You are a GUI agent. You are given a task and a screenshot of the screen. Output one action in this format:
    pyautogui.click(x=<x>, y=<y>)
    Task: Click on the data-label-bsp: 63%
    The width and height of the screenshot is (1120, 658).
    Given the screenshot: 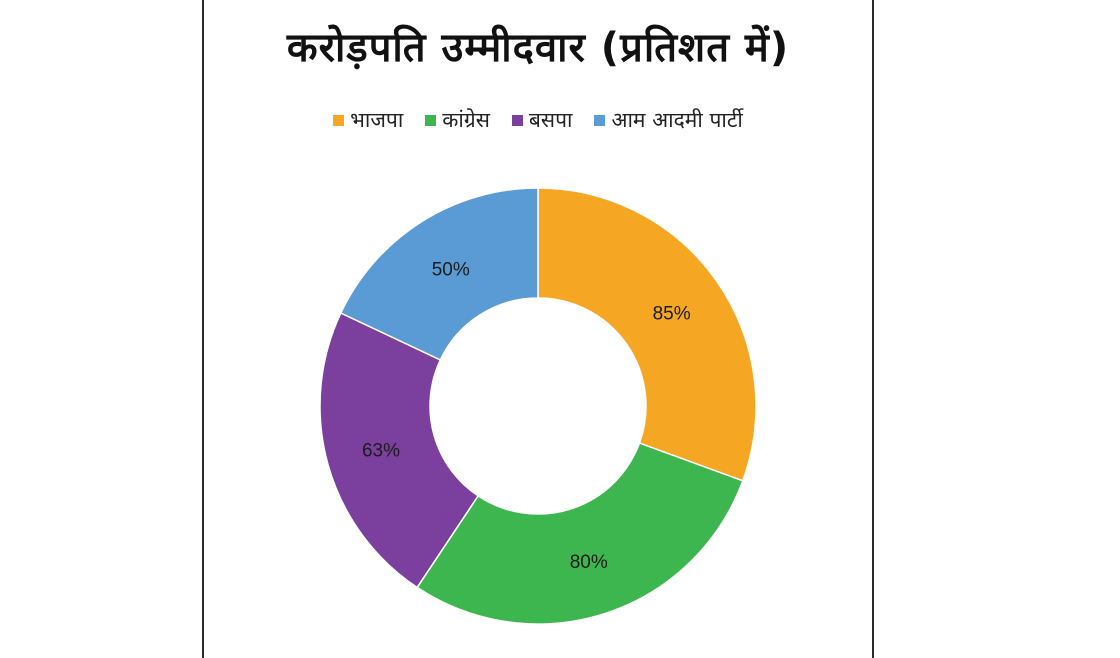 What is the action you would take?
    pyautogui.click(x=381, y=451)
    